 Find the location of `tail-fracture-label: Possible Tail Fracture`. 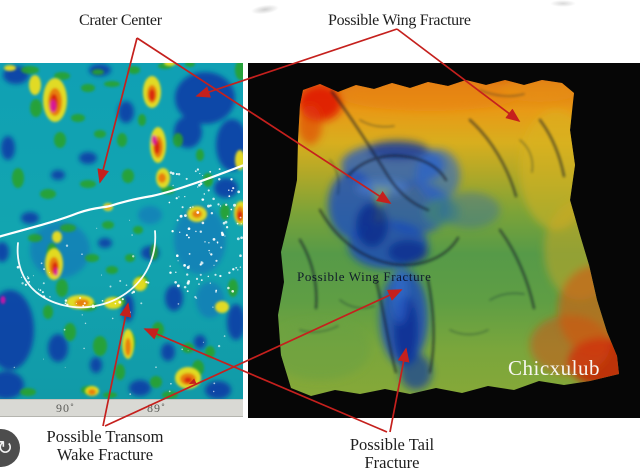

tail-fracture-label: Possible Tail Fracture is located at coordinates (392, 454).